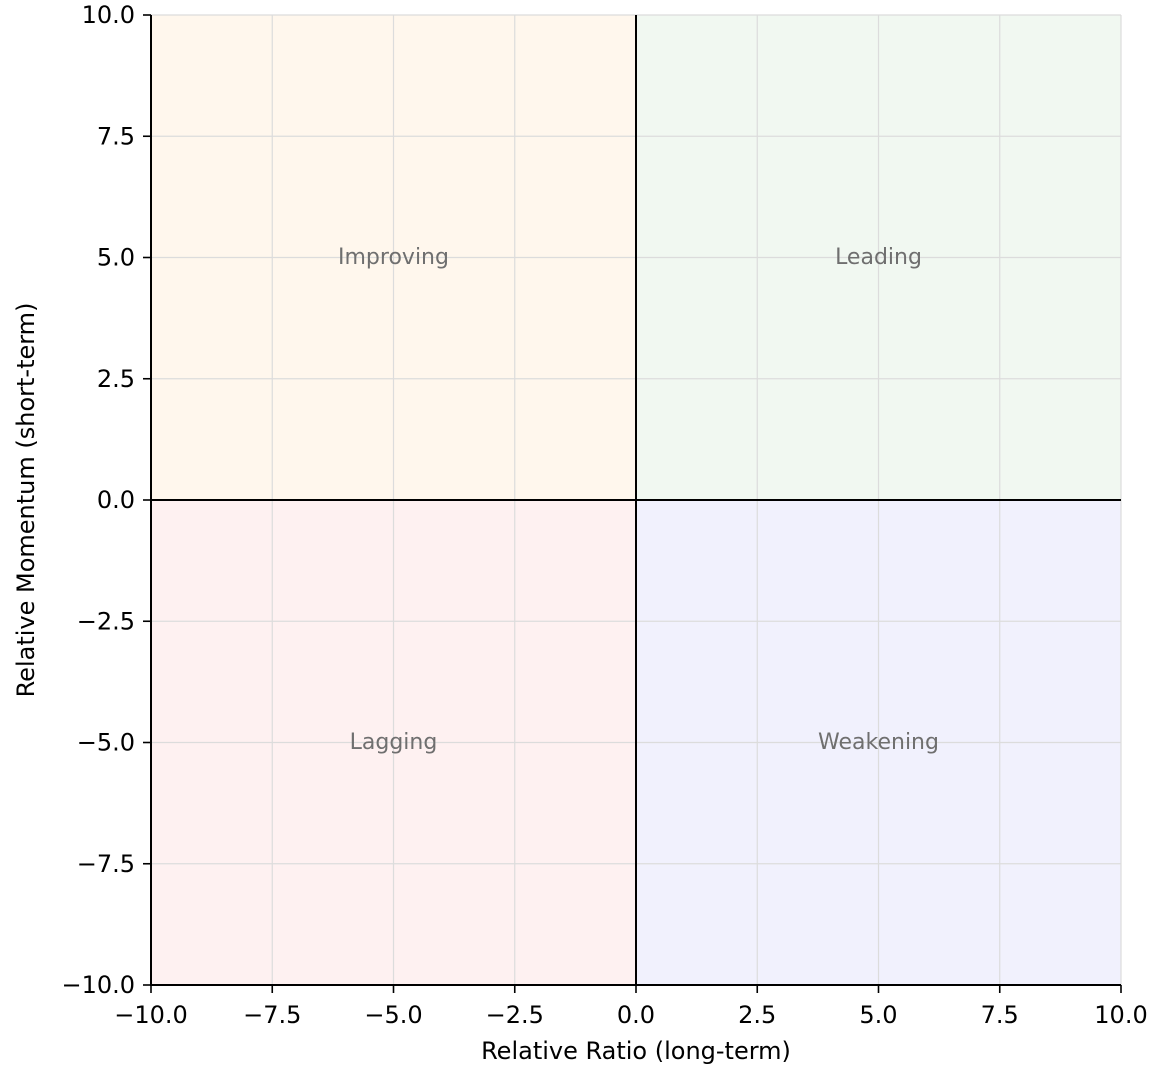 The width and height of the screenshot is (1155, 1068). Describe the element at coordinates (116, 136) in the screenshot. I see `y-tick-label: 7.5` at that location.